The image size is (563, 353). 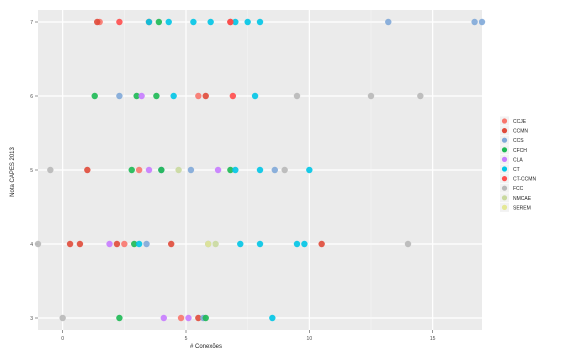 What do you see at coordinates (520, 122) in the screenshot?
I see `legend-label: CCJE` at bounding box center [520, 122].